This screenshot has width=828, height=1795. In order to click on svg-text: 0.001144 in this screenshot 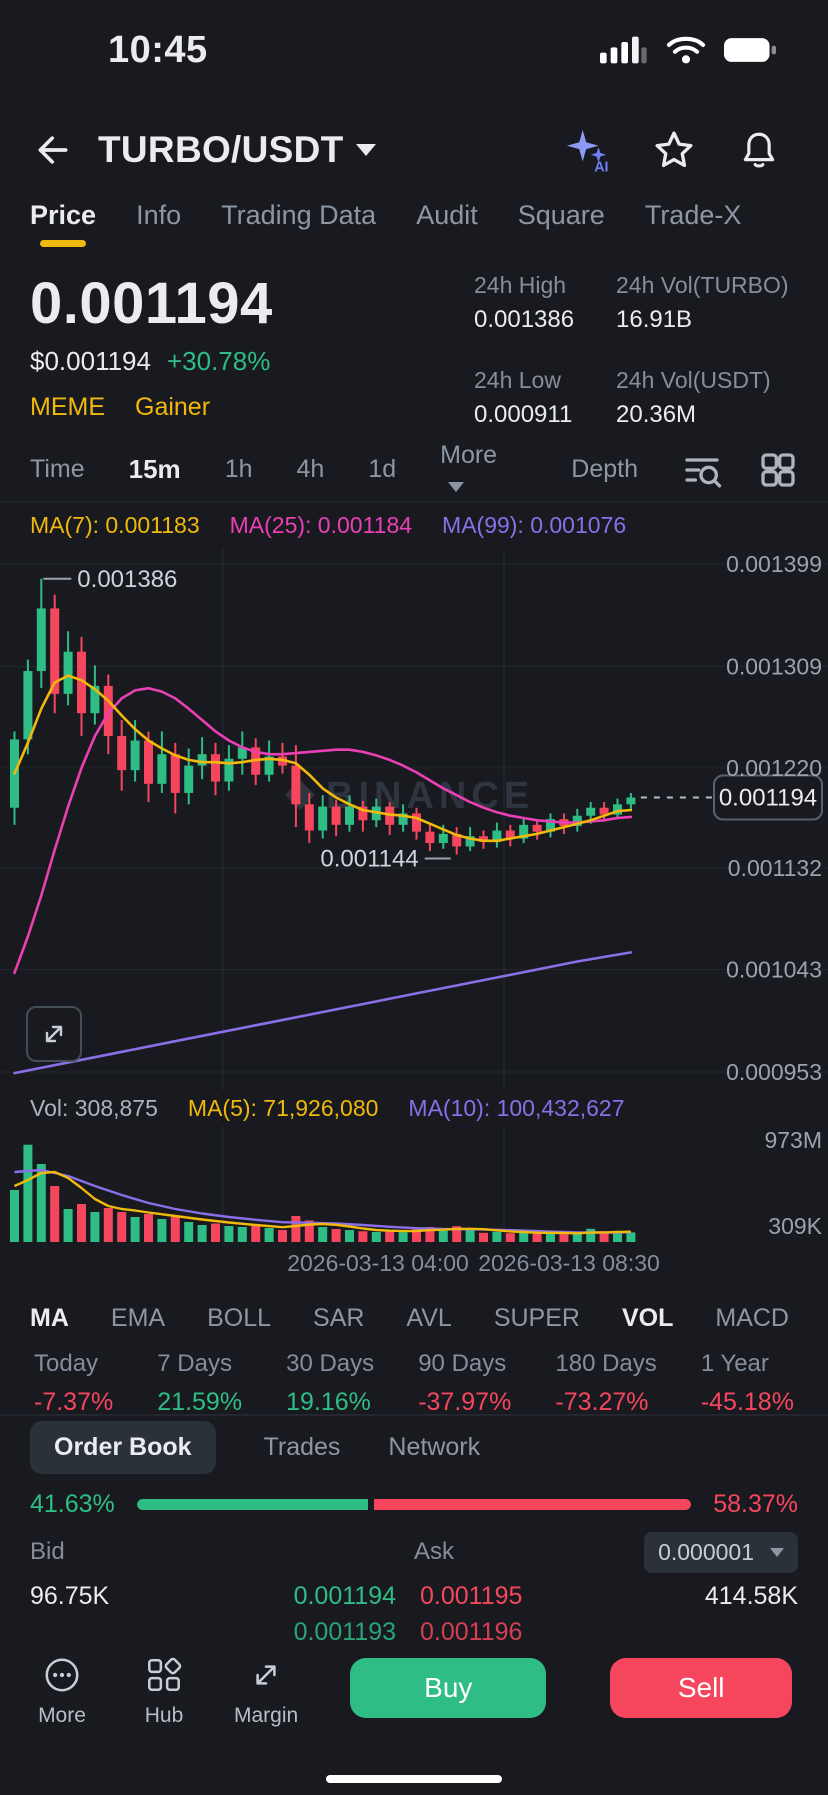, I will do `click(369, 858)`.